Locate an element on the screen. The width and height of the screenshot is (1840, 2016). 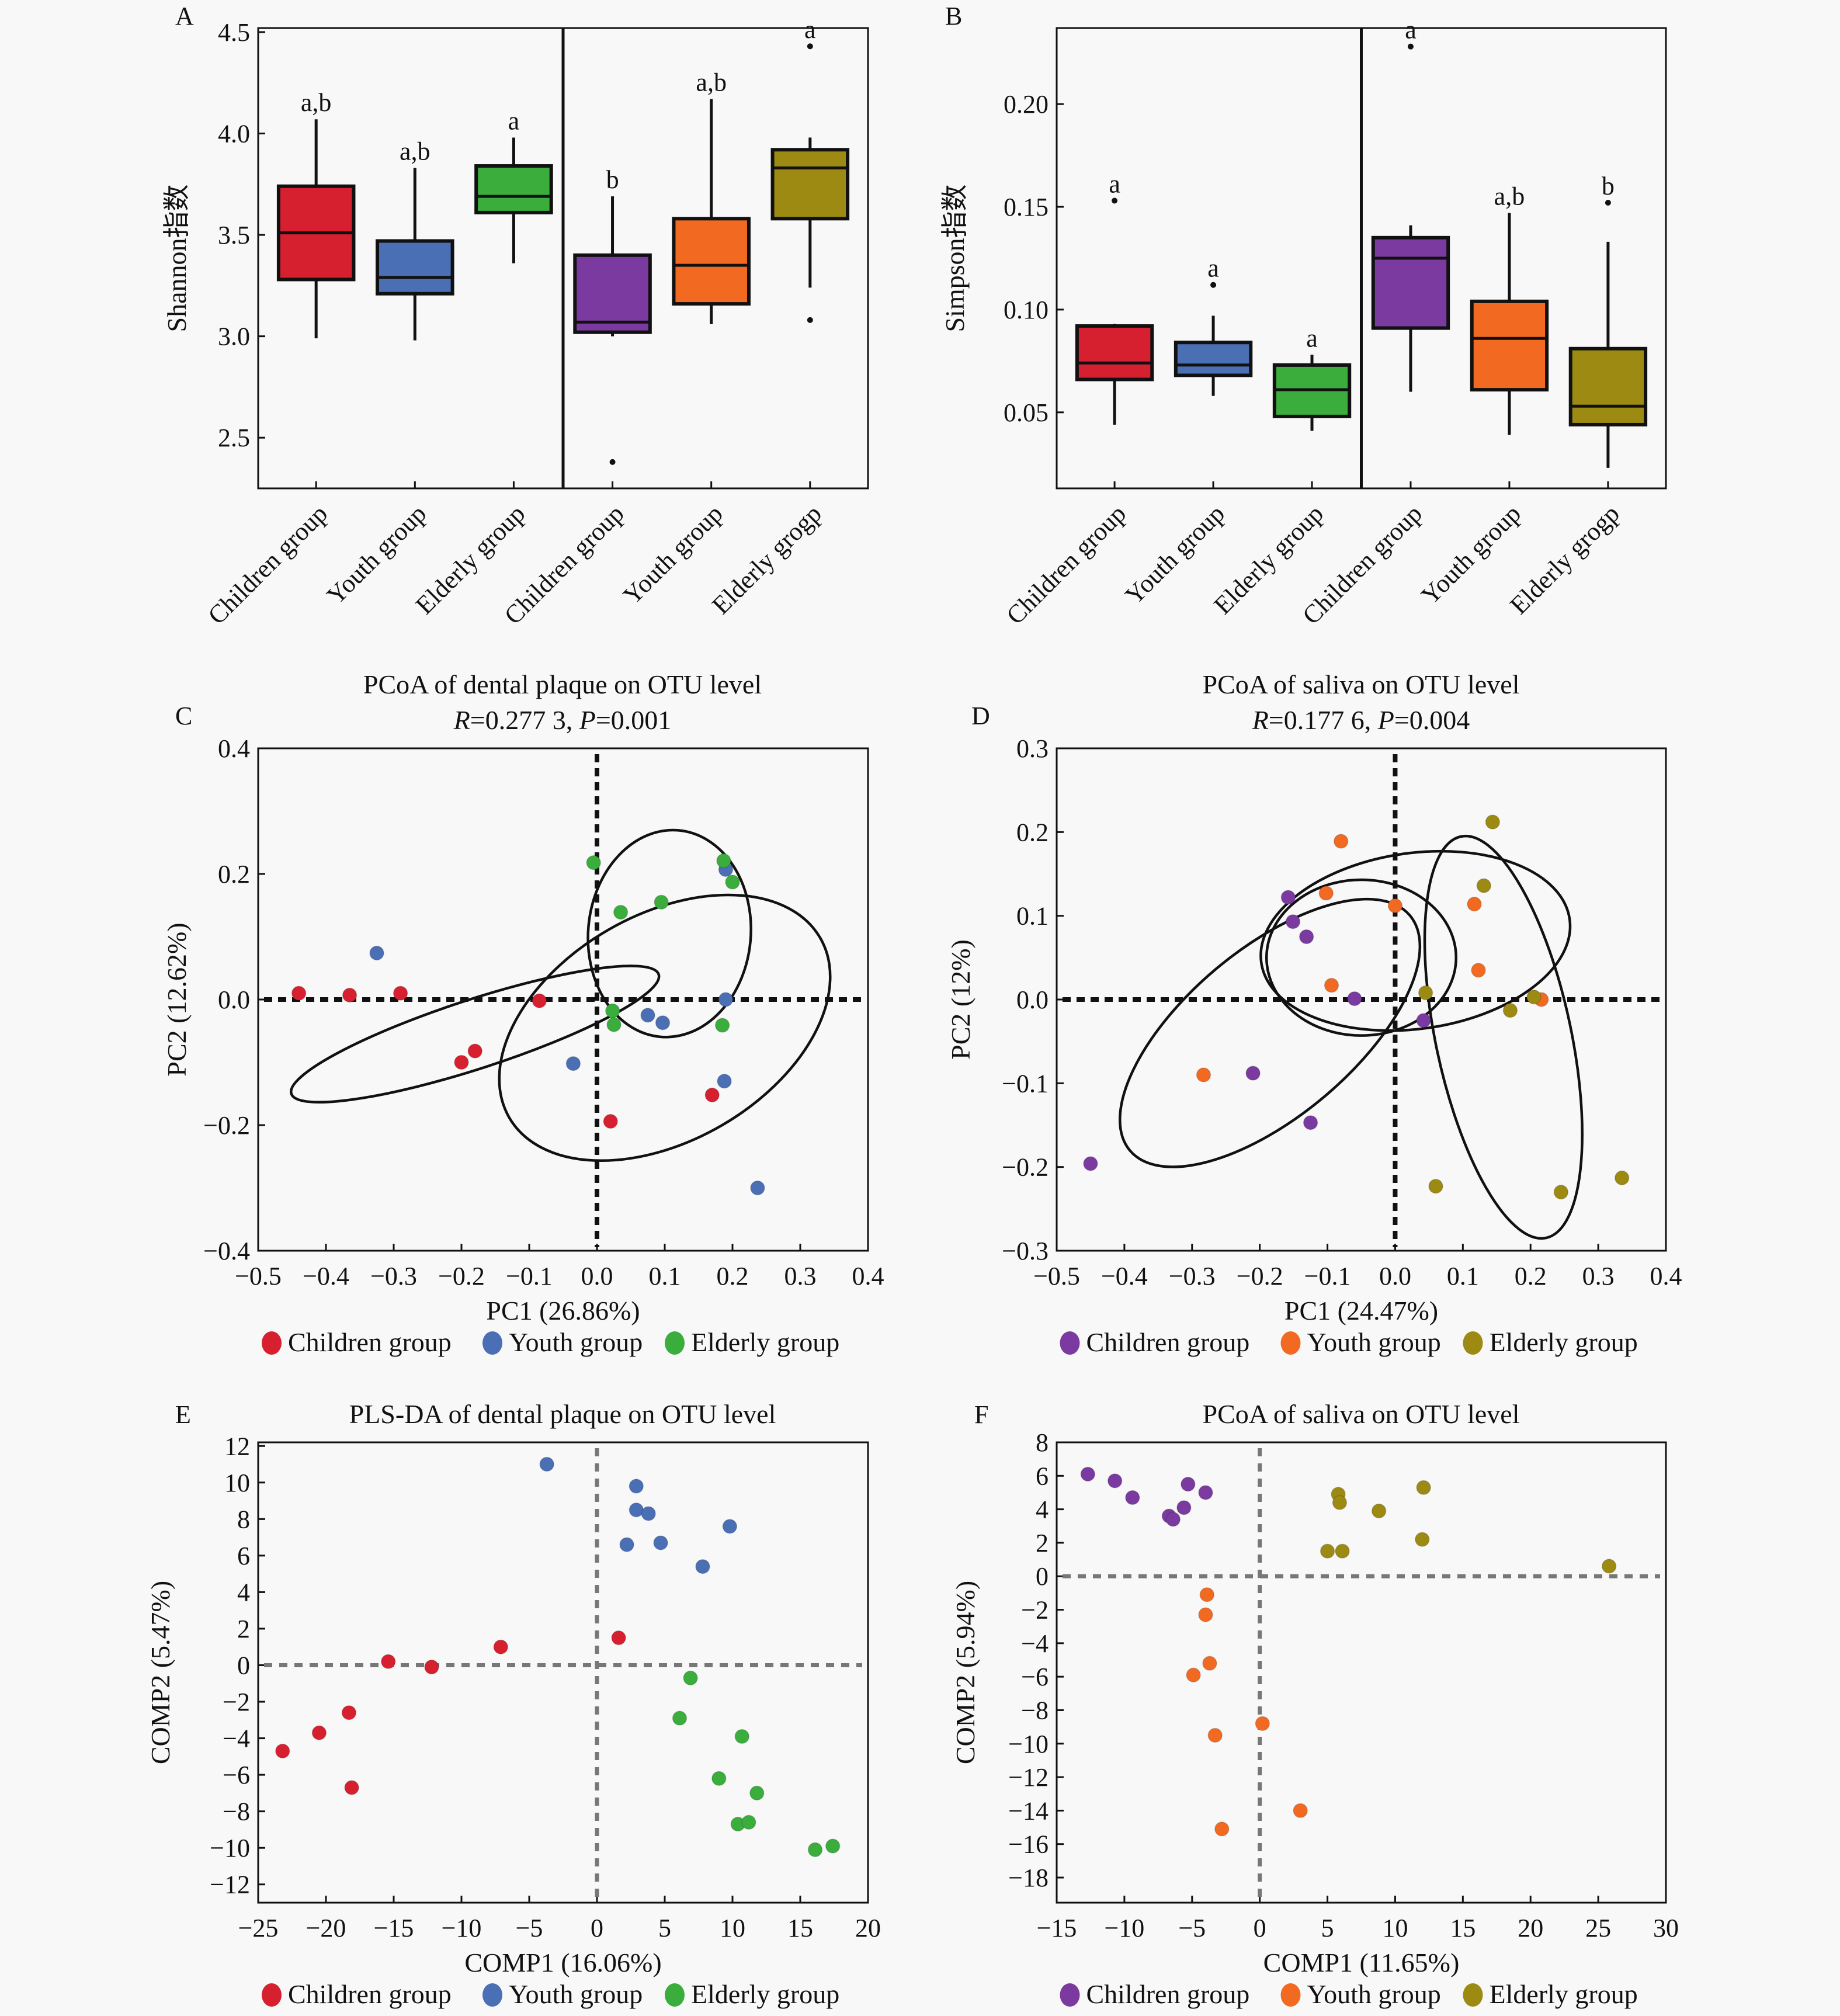
y-tick-label: −6 is located at coordinates (236, 1775).